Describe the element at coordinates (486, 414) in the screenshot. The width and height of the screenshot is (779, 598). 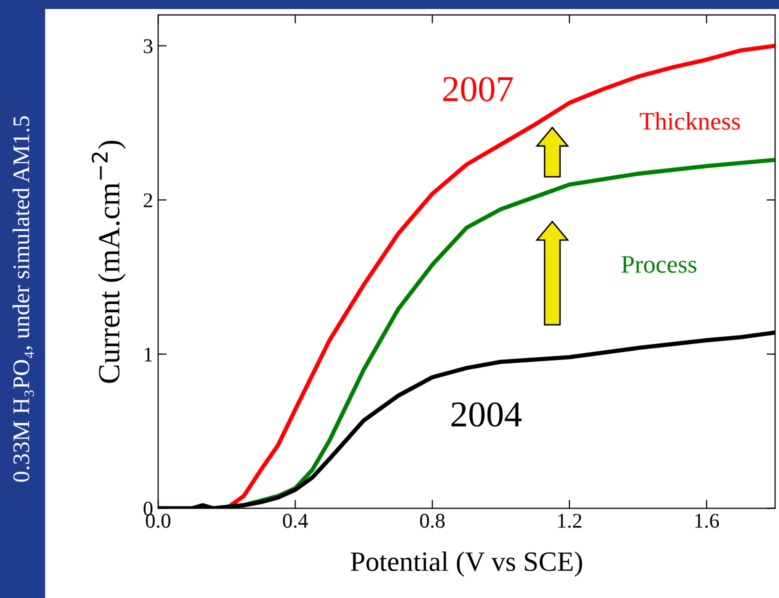
I see `series-label: 2004` at that location.